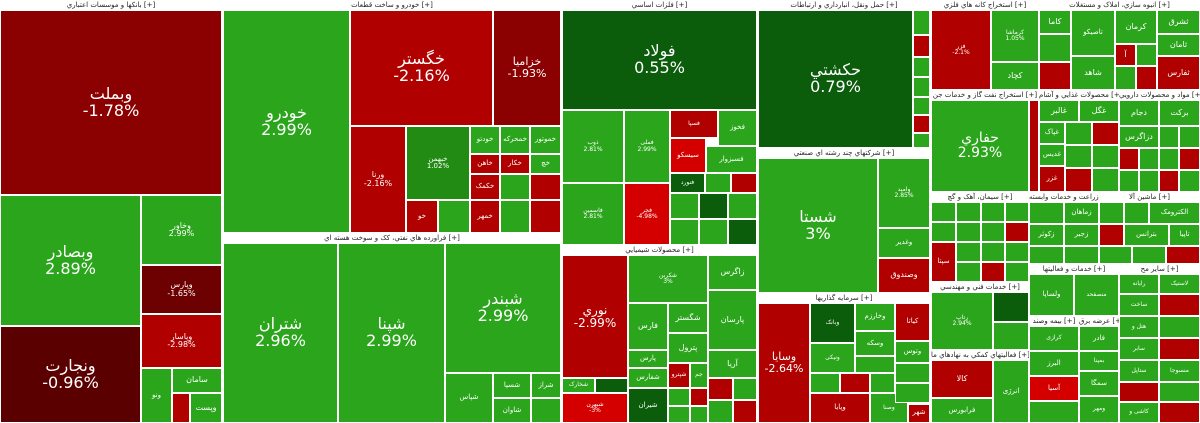 This screenshot has width=1200, height=423. Describe the element at coordinates (181, 341) in the screenshot. I see `tile-vpasar: وپاسار -2.98%` at that location.